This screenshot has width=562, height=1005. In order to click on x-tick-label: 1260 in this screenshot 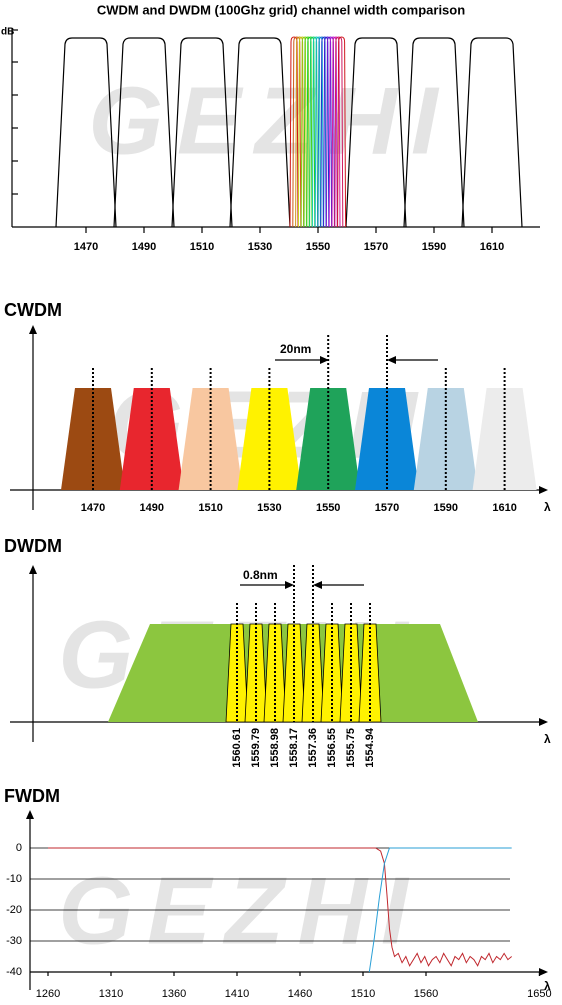, I will do `click(48, 994)`.